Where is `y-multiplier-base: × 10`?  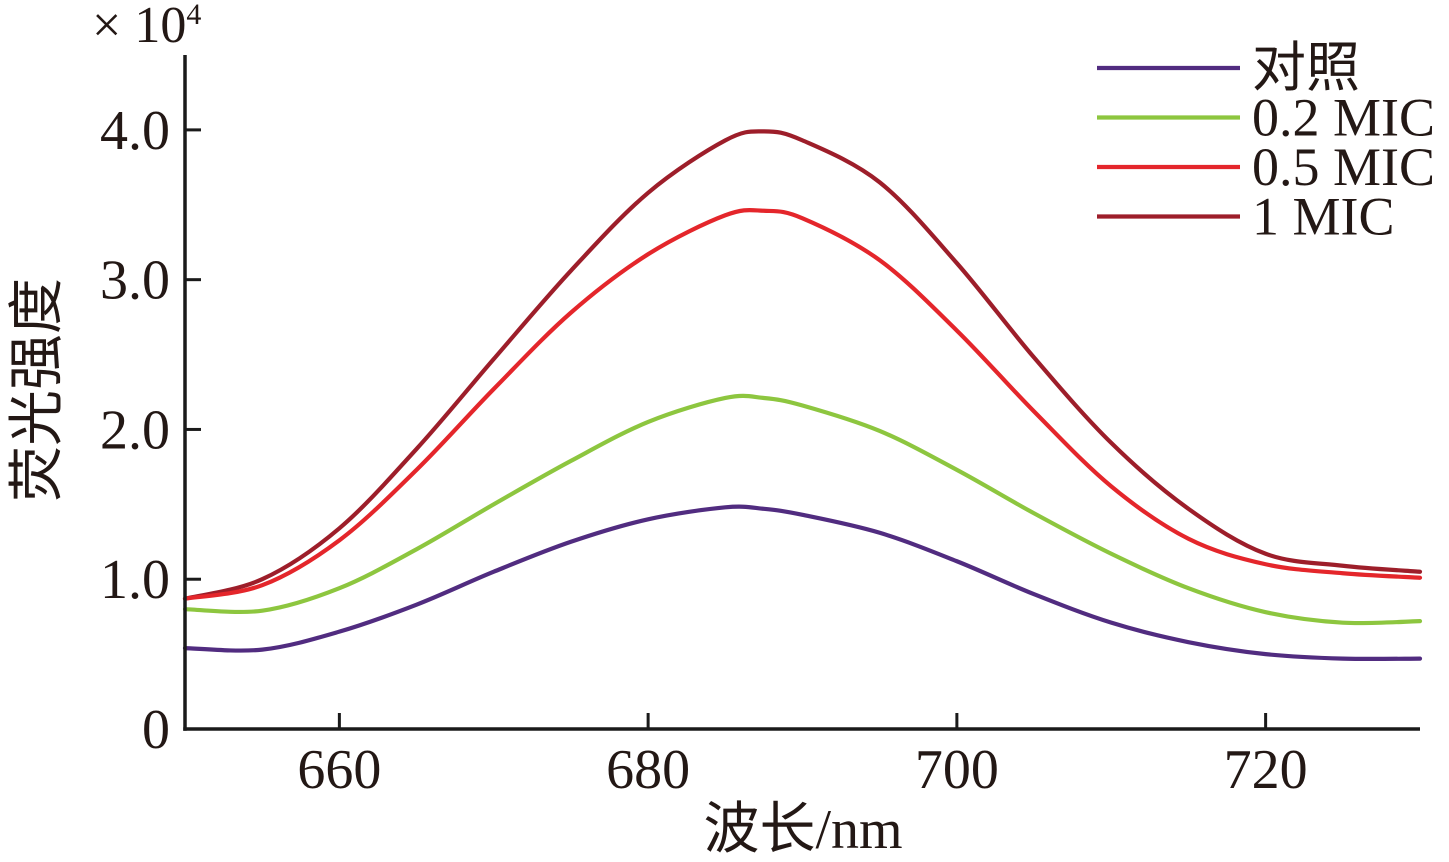
y-multiplier-base: × 10 is located at coordinates (139, 27).